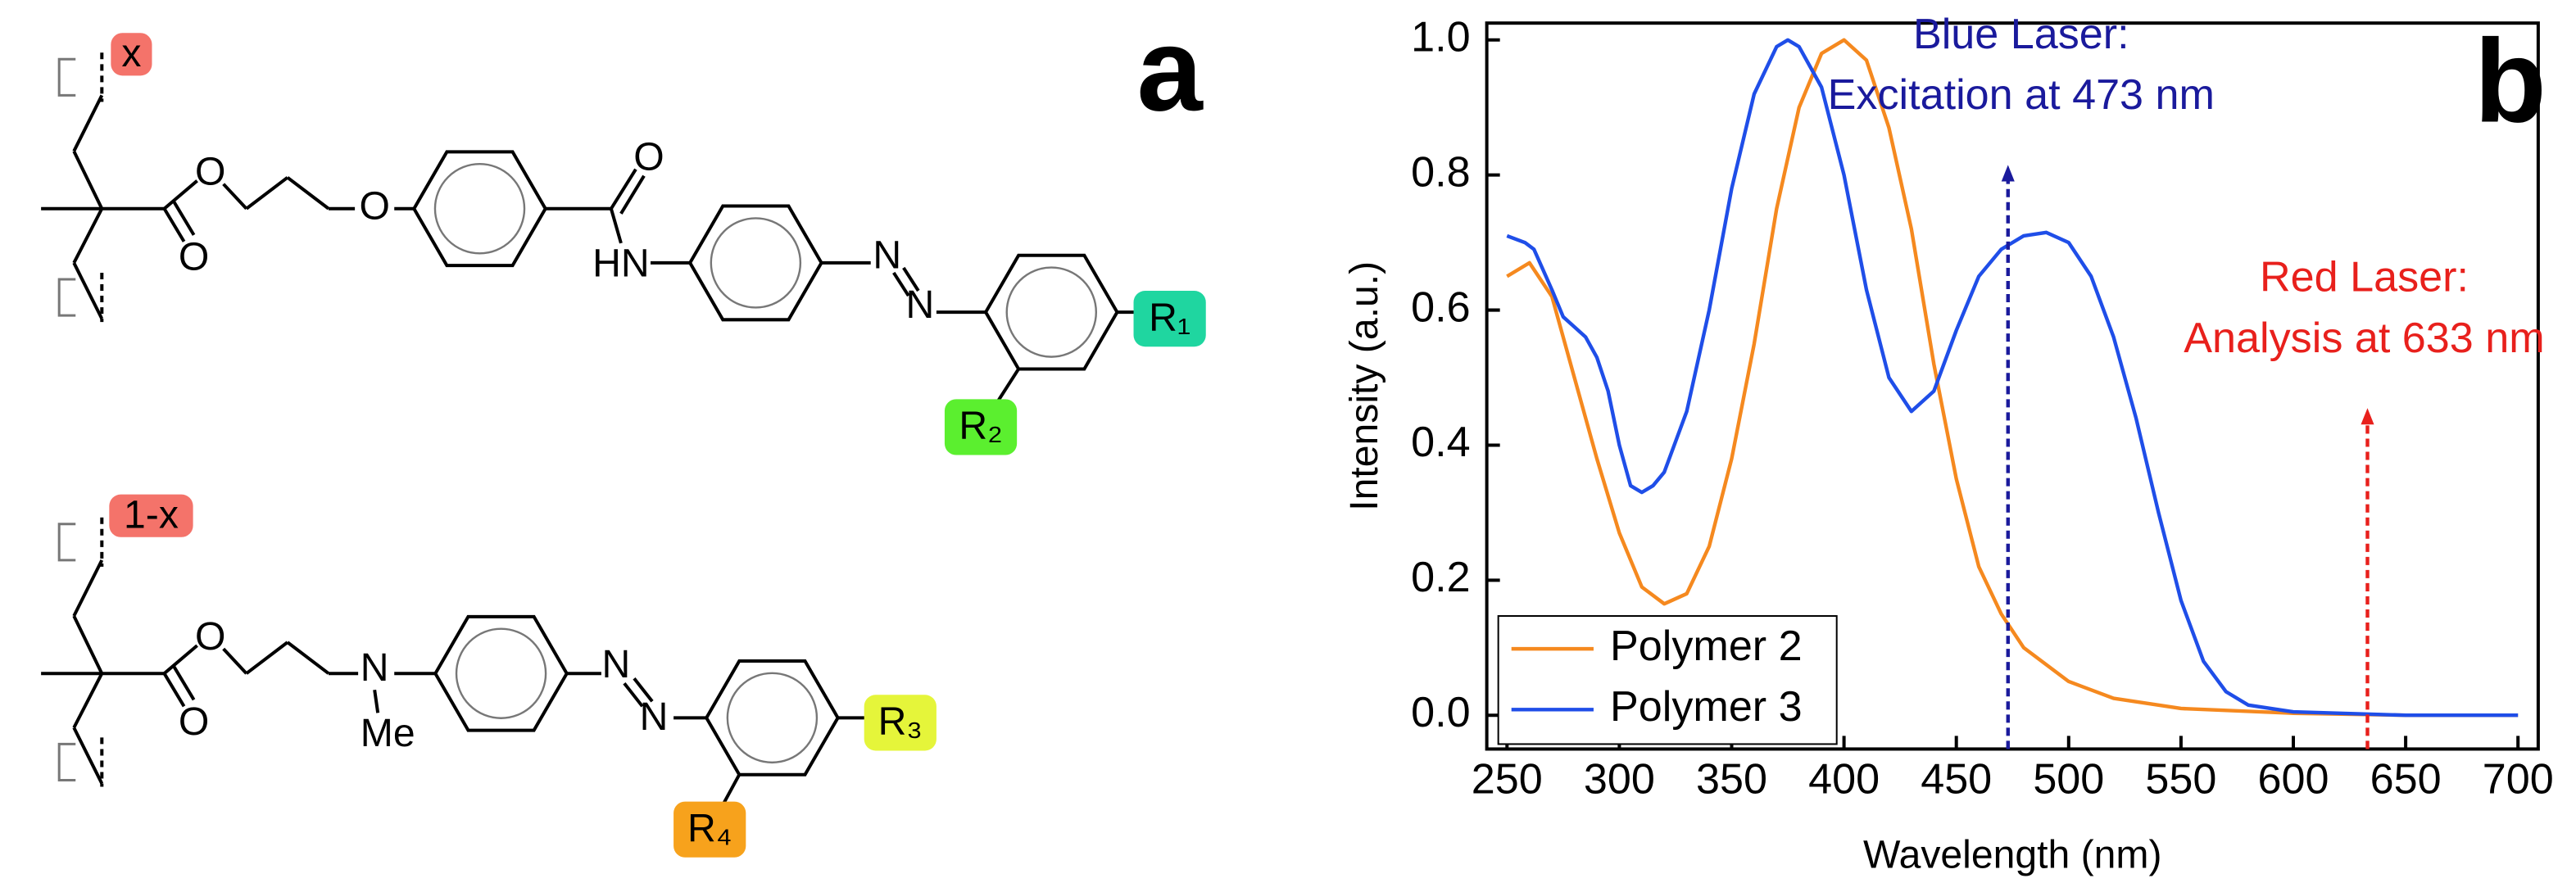 This screenshot has height=892, width=2576. Describe the element at coordinates (1440, 37) in the screenshot. I see `y-tick-label: 1.0` at that location.